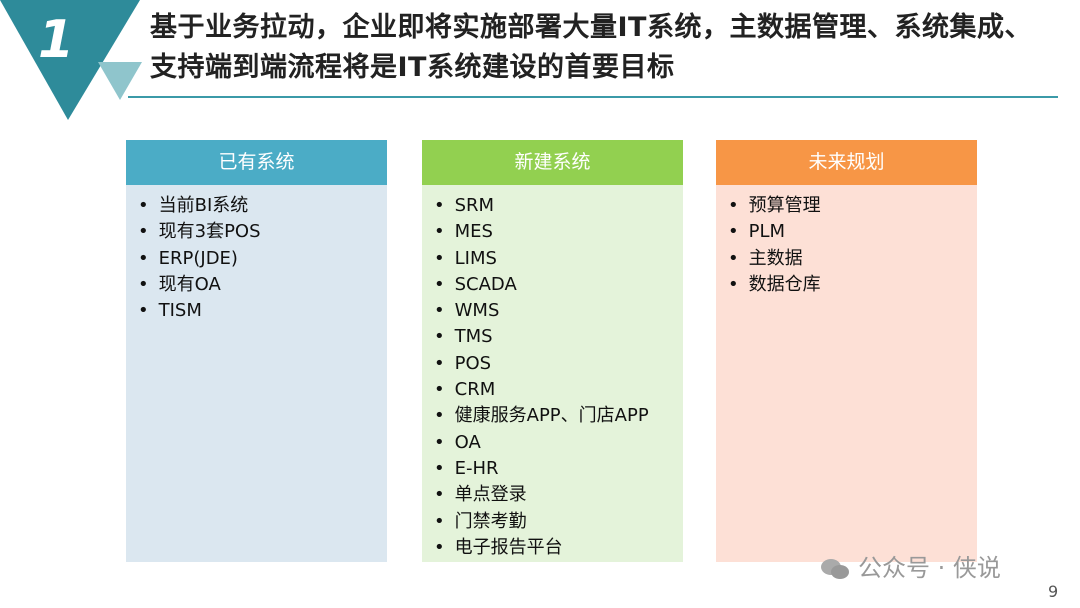 The height and width of the screenshot is (608, 1080). Describe the element at coordinates (558, 259) in the screenshot. I see `list-item: LIMS` at that location.